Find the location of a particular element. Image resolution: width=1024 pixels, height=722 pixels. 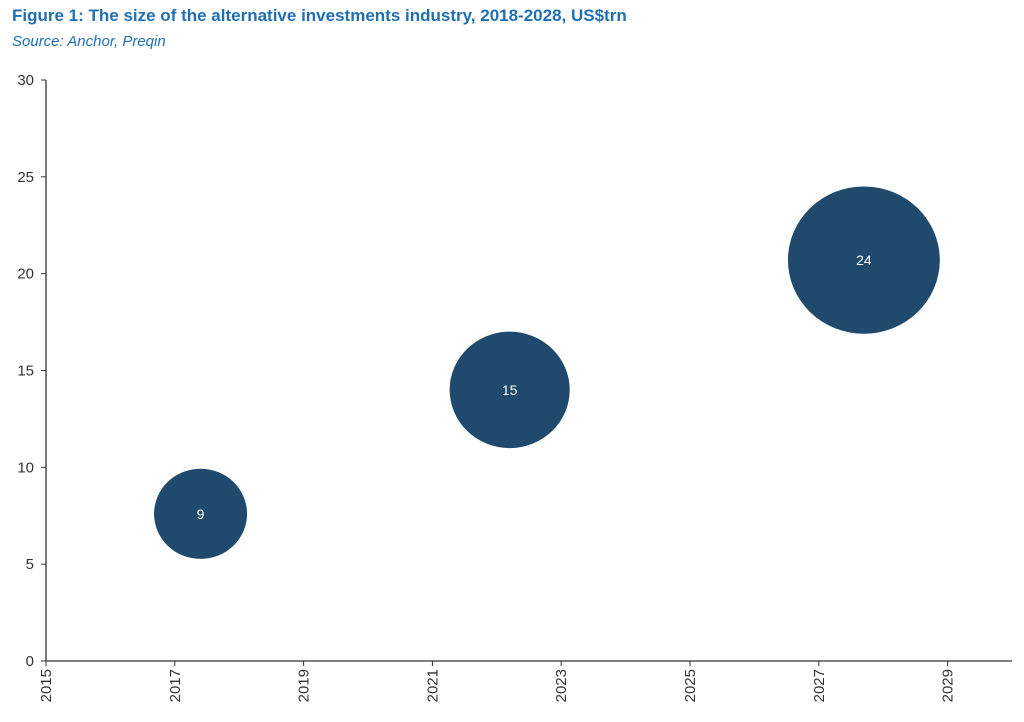

x-tick-label: 2015 is located at coordinates (46, 685).